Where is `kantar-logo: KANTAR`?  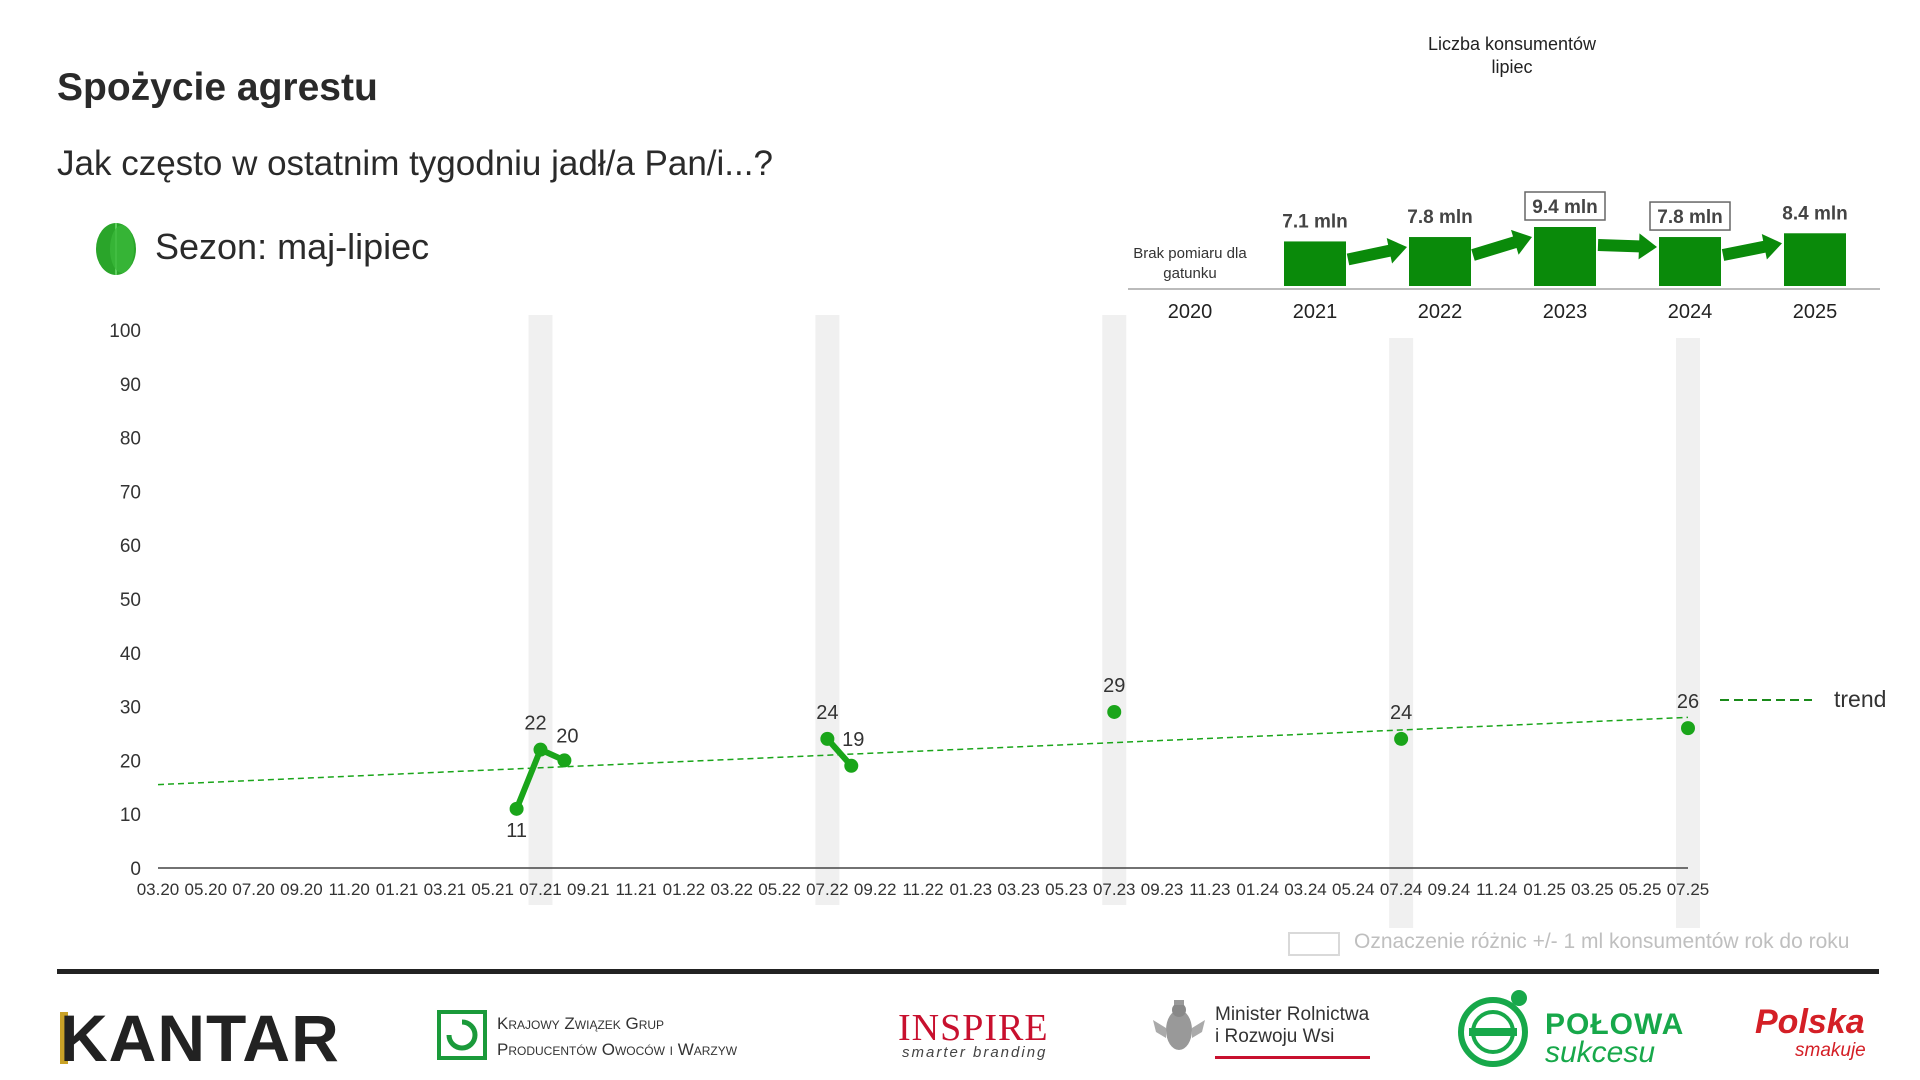 kantar-logo: KANTAR is located at coordinates (200, 1038).